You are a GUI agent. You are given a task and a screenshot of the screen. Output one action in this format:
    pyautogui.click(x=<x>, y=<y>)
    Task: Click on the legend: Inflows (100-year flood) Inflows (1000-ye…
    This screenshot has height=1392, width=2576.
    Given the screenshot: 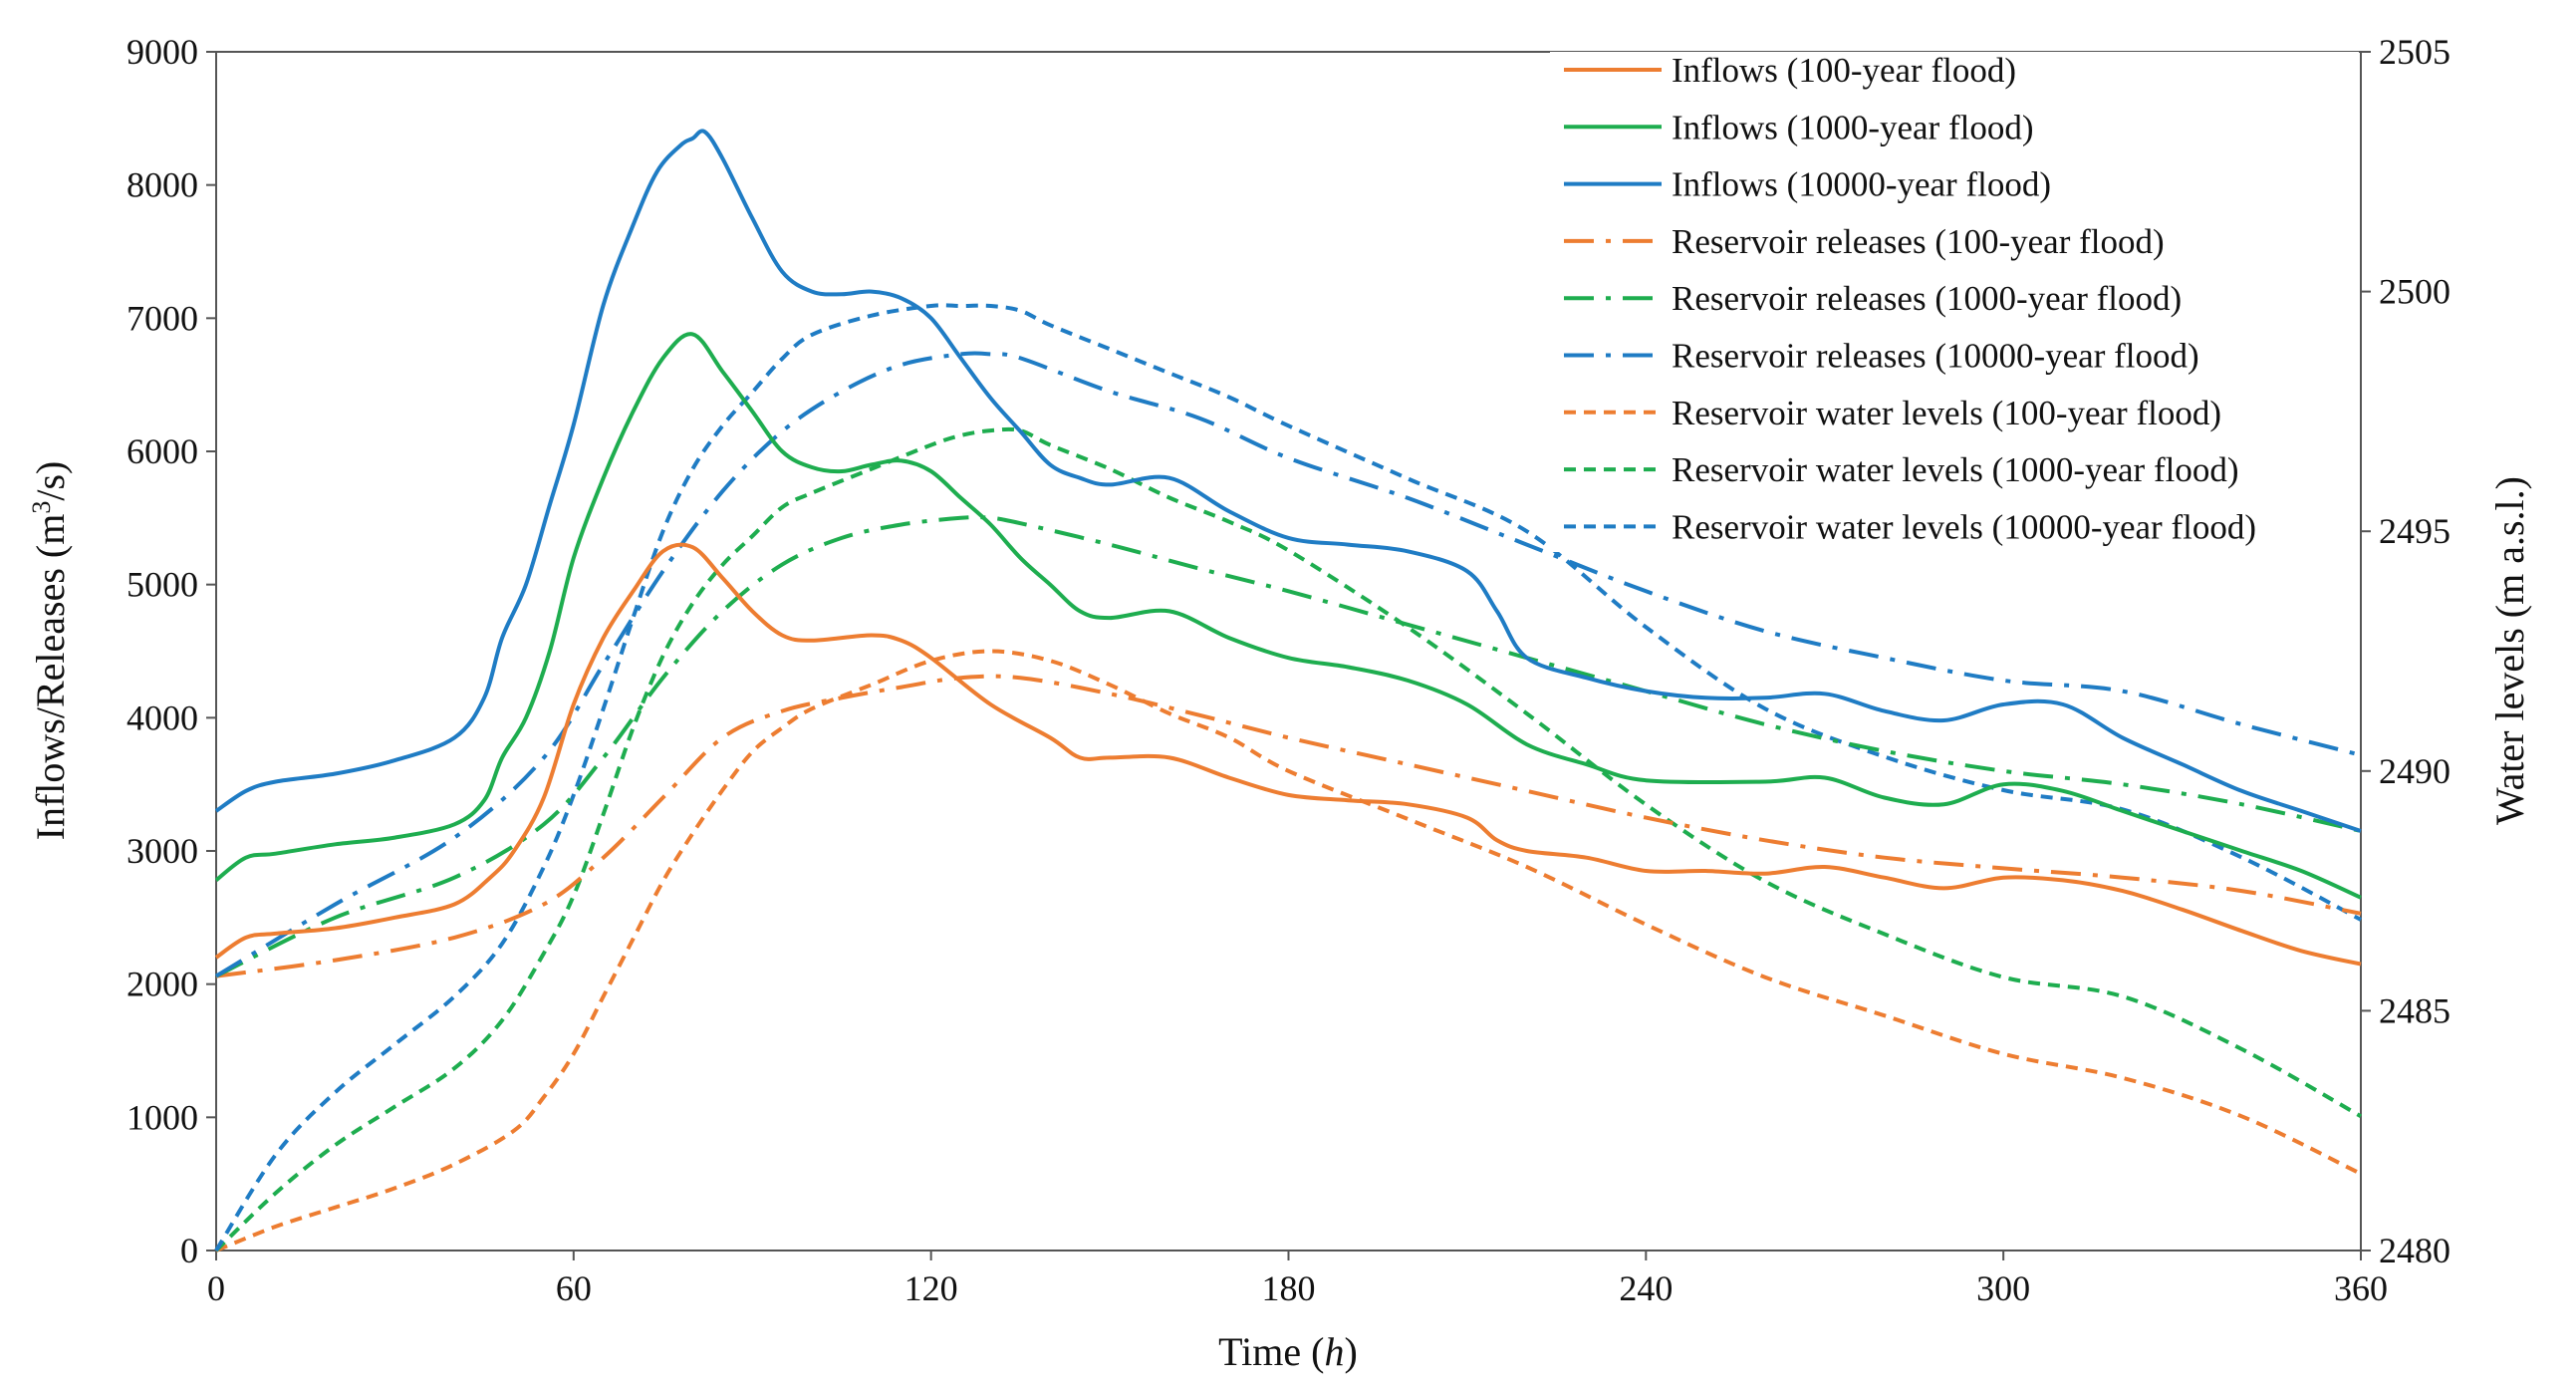 What is the action you would take?
    pyautogui.click(x=1910, y=298)
    